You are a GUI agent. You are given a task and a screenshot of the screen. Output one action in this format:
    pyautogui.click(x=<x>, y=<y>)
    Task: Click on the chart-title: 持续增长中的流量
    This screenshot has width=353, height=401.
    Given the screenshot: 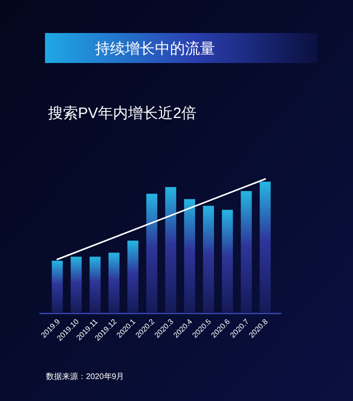 What is the action you would take?
    pyautogui.click(x=155, y=49)
    